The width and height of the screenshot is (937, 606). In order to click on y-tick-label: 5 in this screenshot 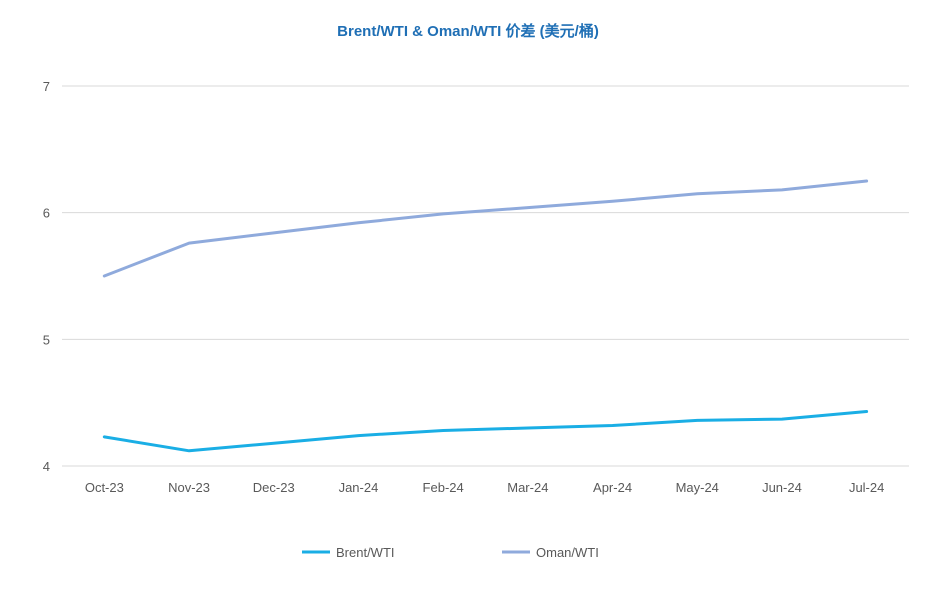, I will do `click(46, 339)`.